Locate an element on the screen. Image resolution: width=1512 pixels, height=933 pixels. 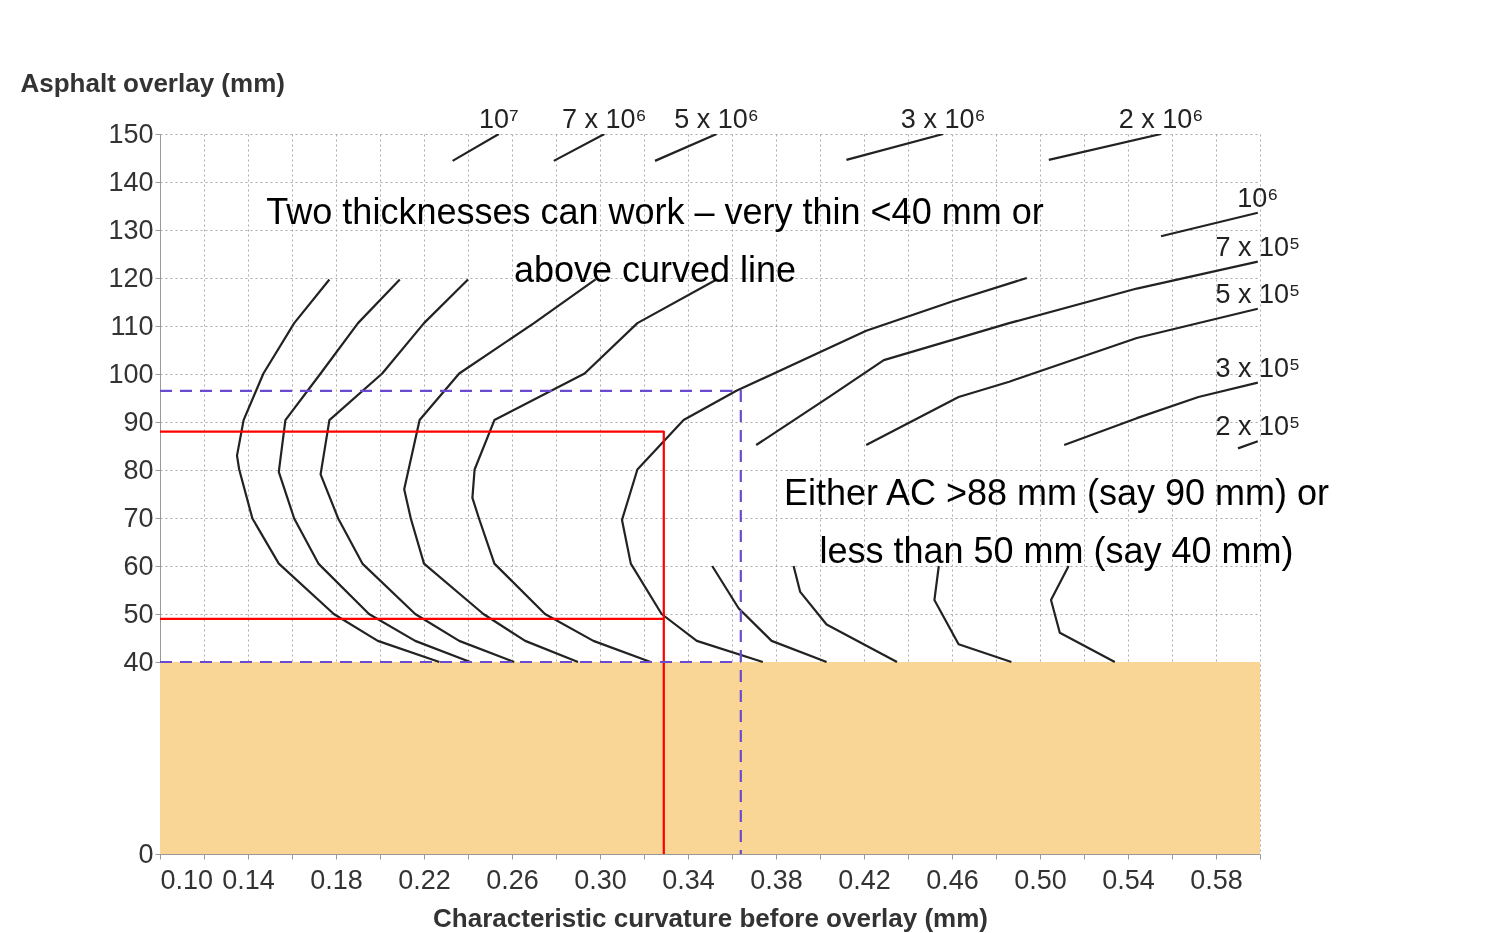
annotation: Two thicknesses can work – very thin <40 mm or above curved line is located at coordinates (655, 241).